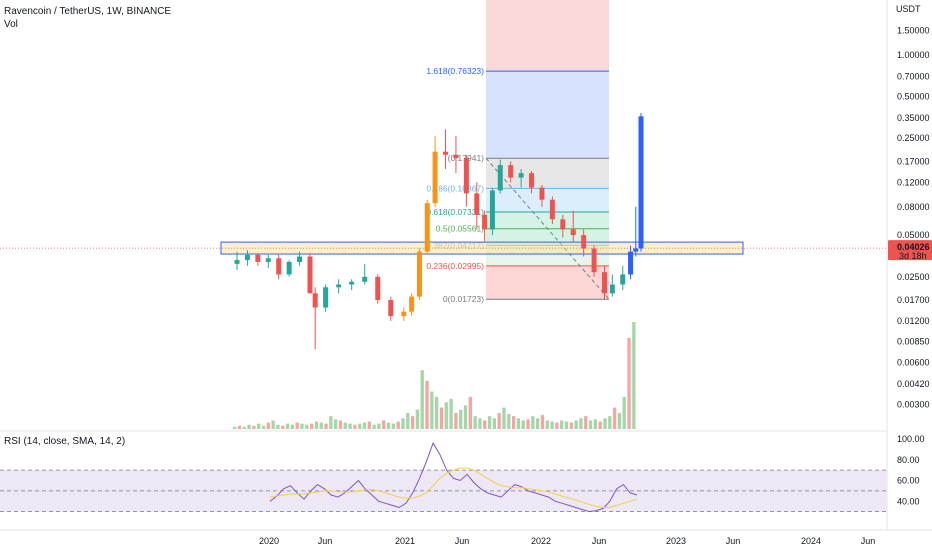 This screenshot has height=555, width=932. Describe the element at coordinates (913, 97) in the screenshot. I see `price-axis-tick: 0.50000` at that location.